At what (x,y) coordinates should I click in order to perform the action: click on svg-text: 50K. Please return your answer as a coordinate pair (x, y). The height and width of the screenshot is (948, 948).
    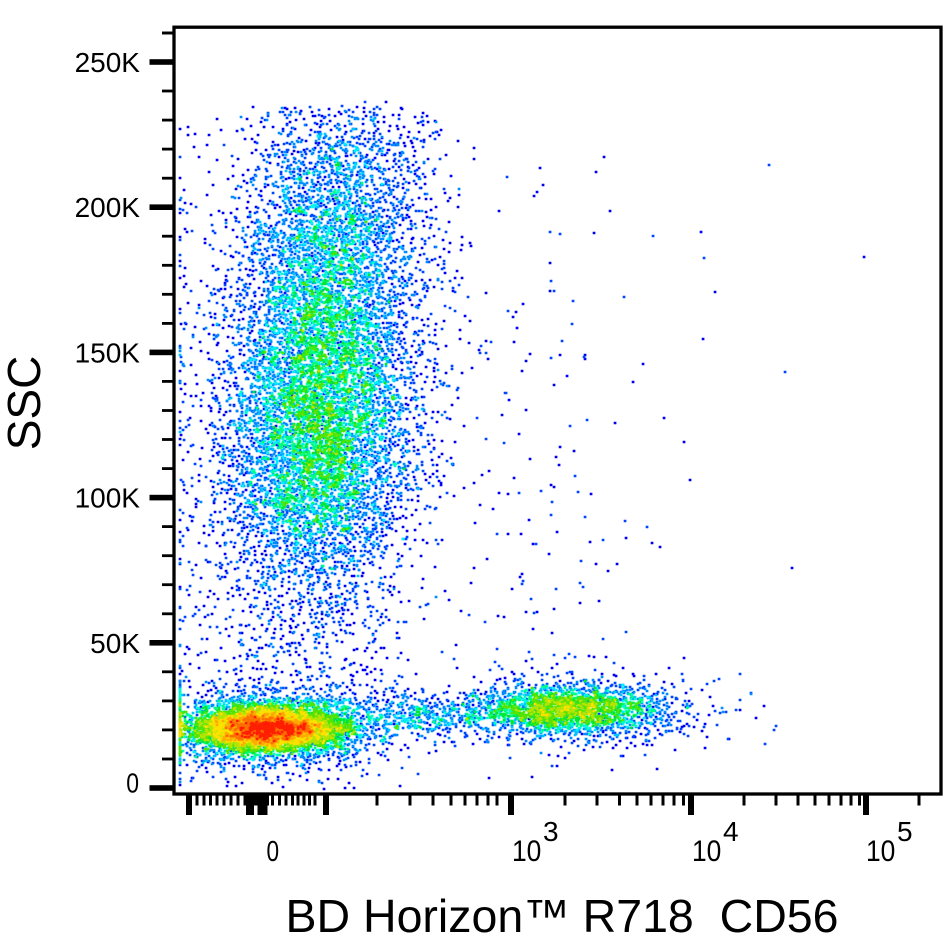
    Looking at the image, I should click on (115, 643).